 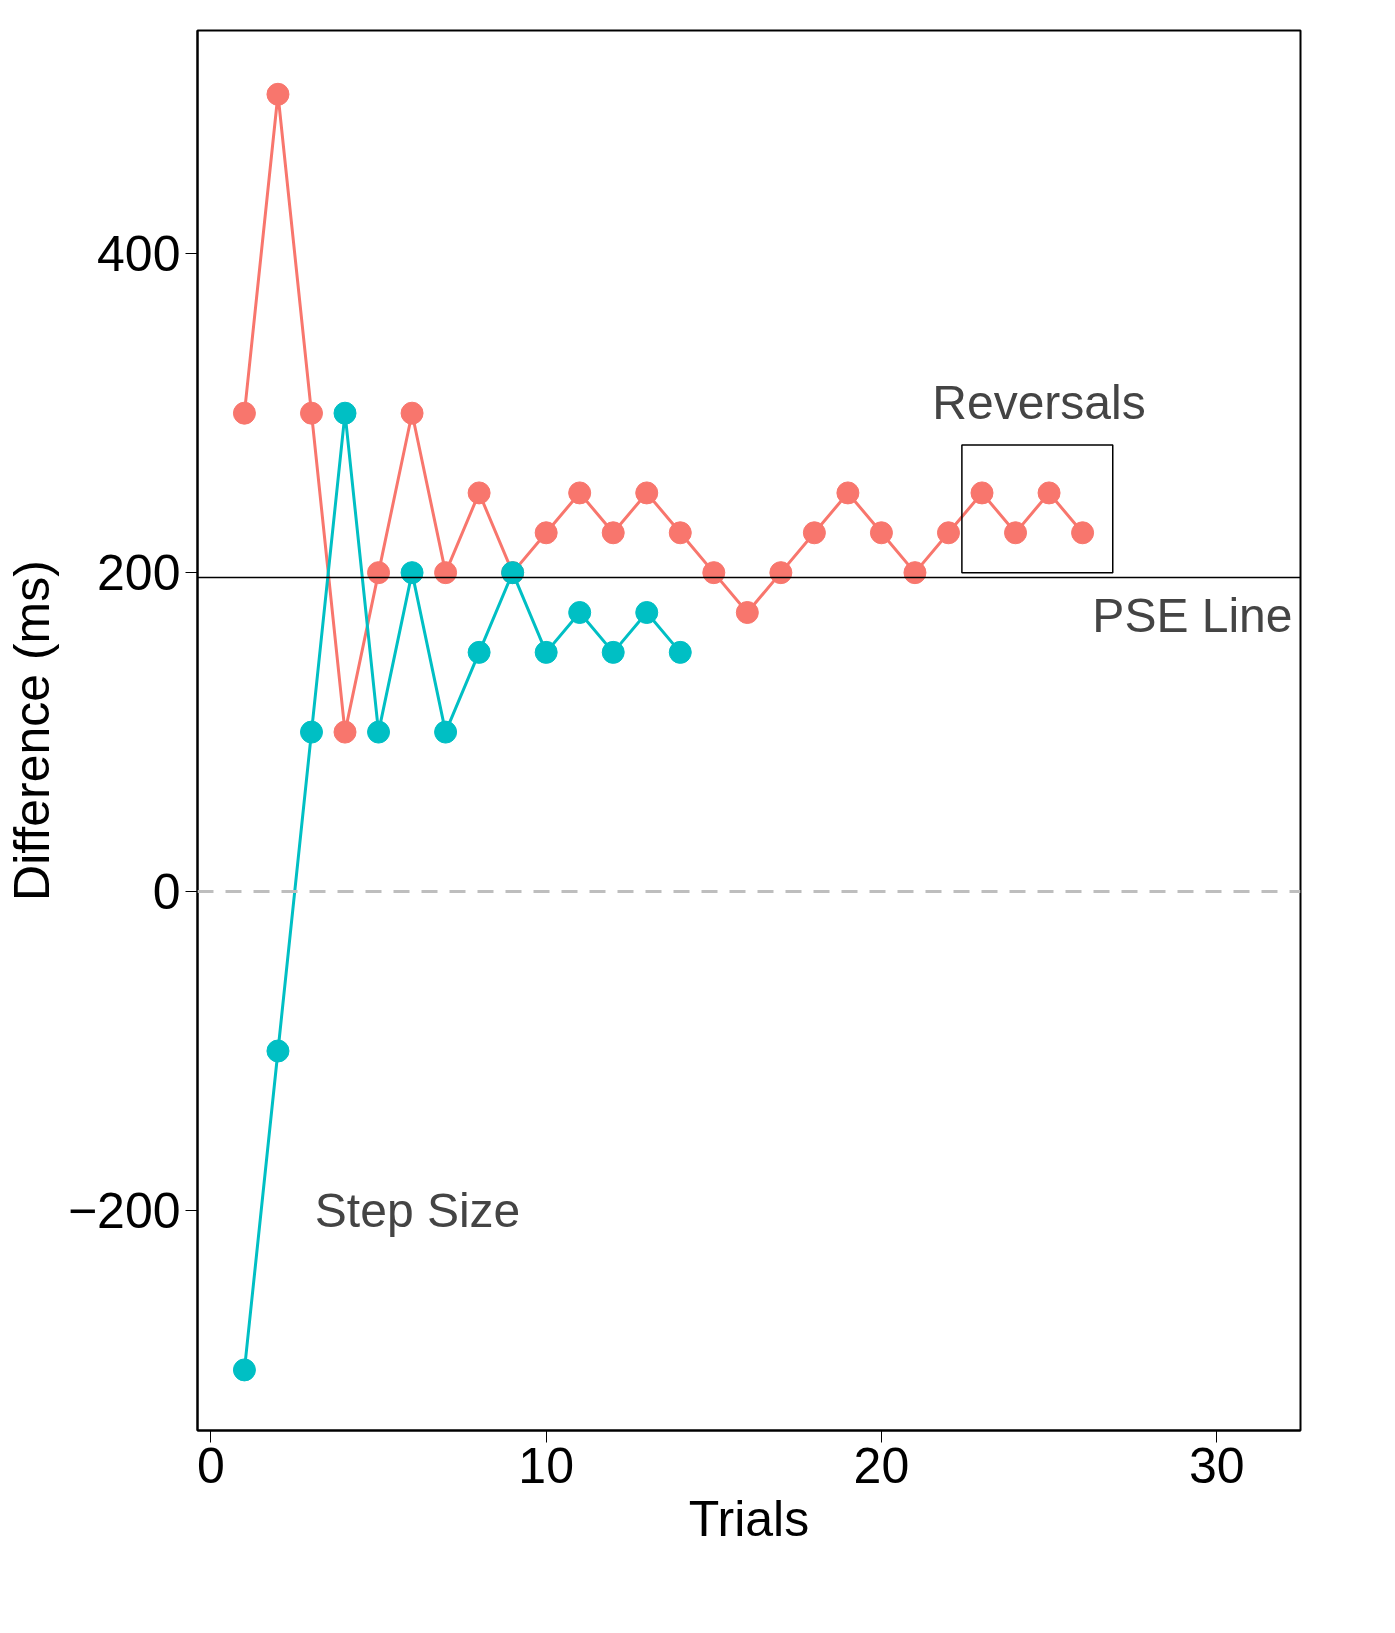 I want to click on annotation: Step Size, so click(x=417, y=1210).